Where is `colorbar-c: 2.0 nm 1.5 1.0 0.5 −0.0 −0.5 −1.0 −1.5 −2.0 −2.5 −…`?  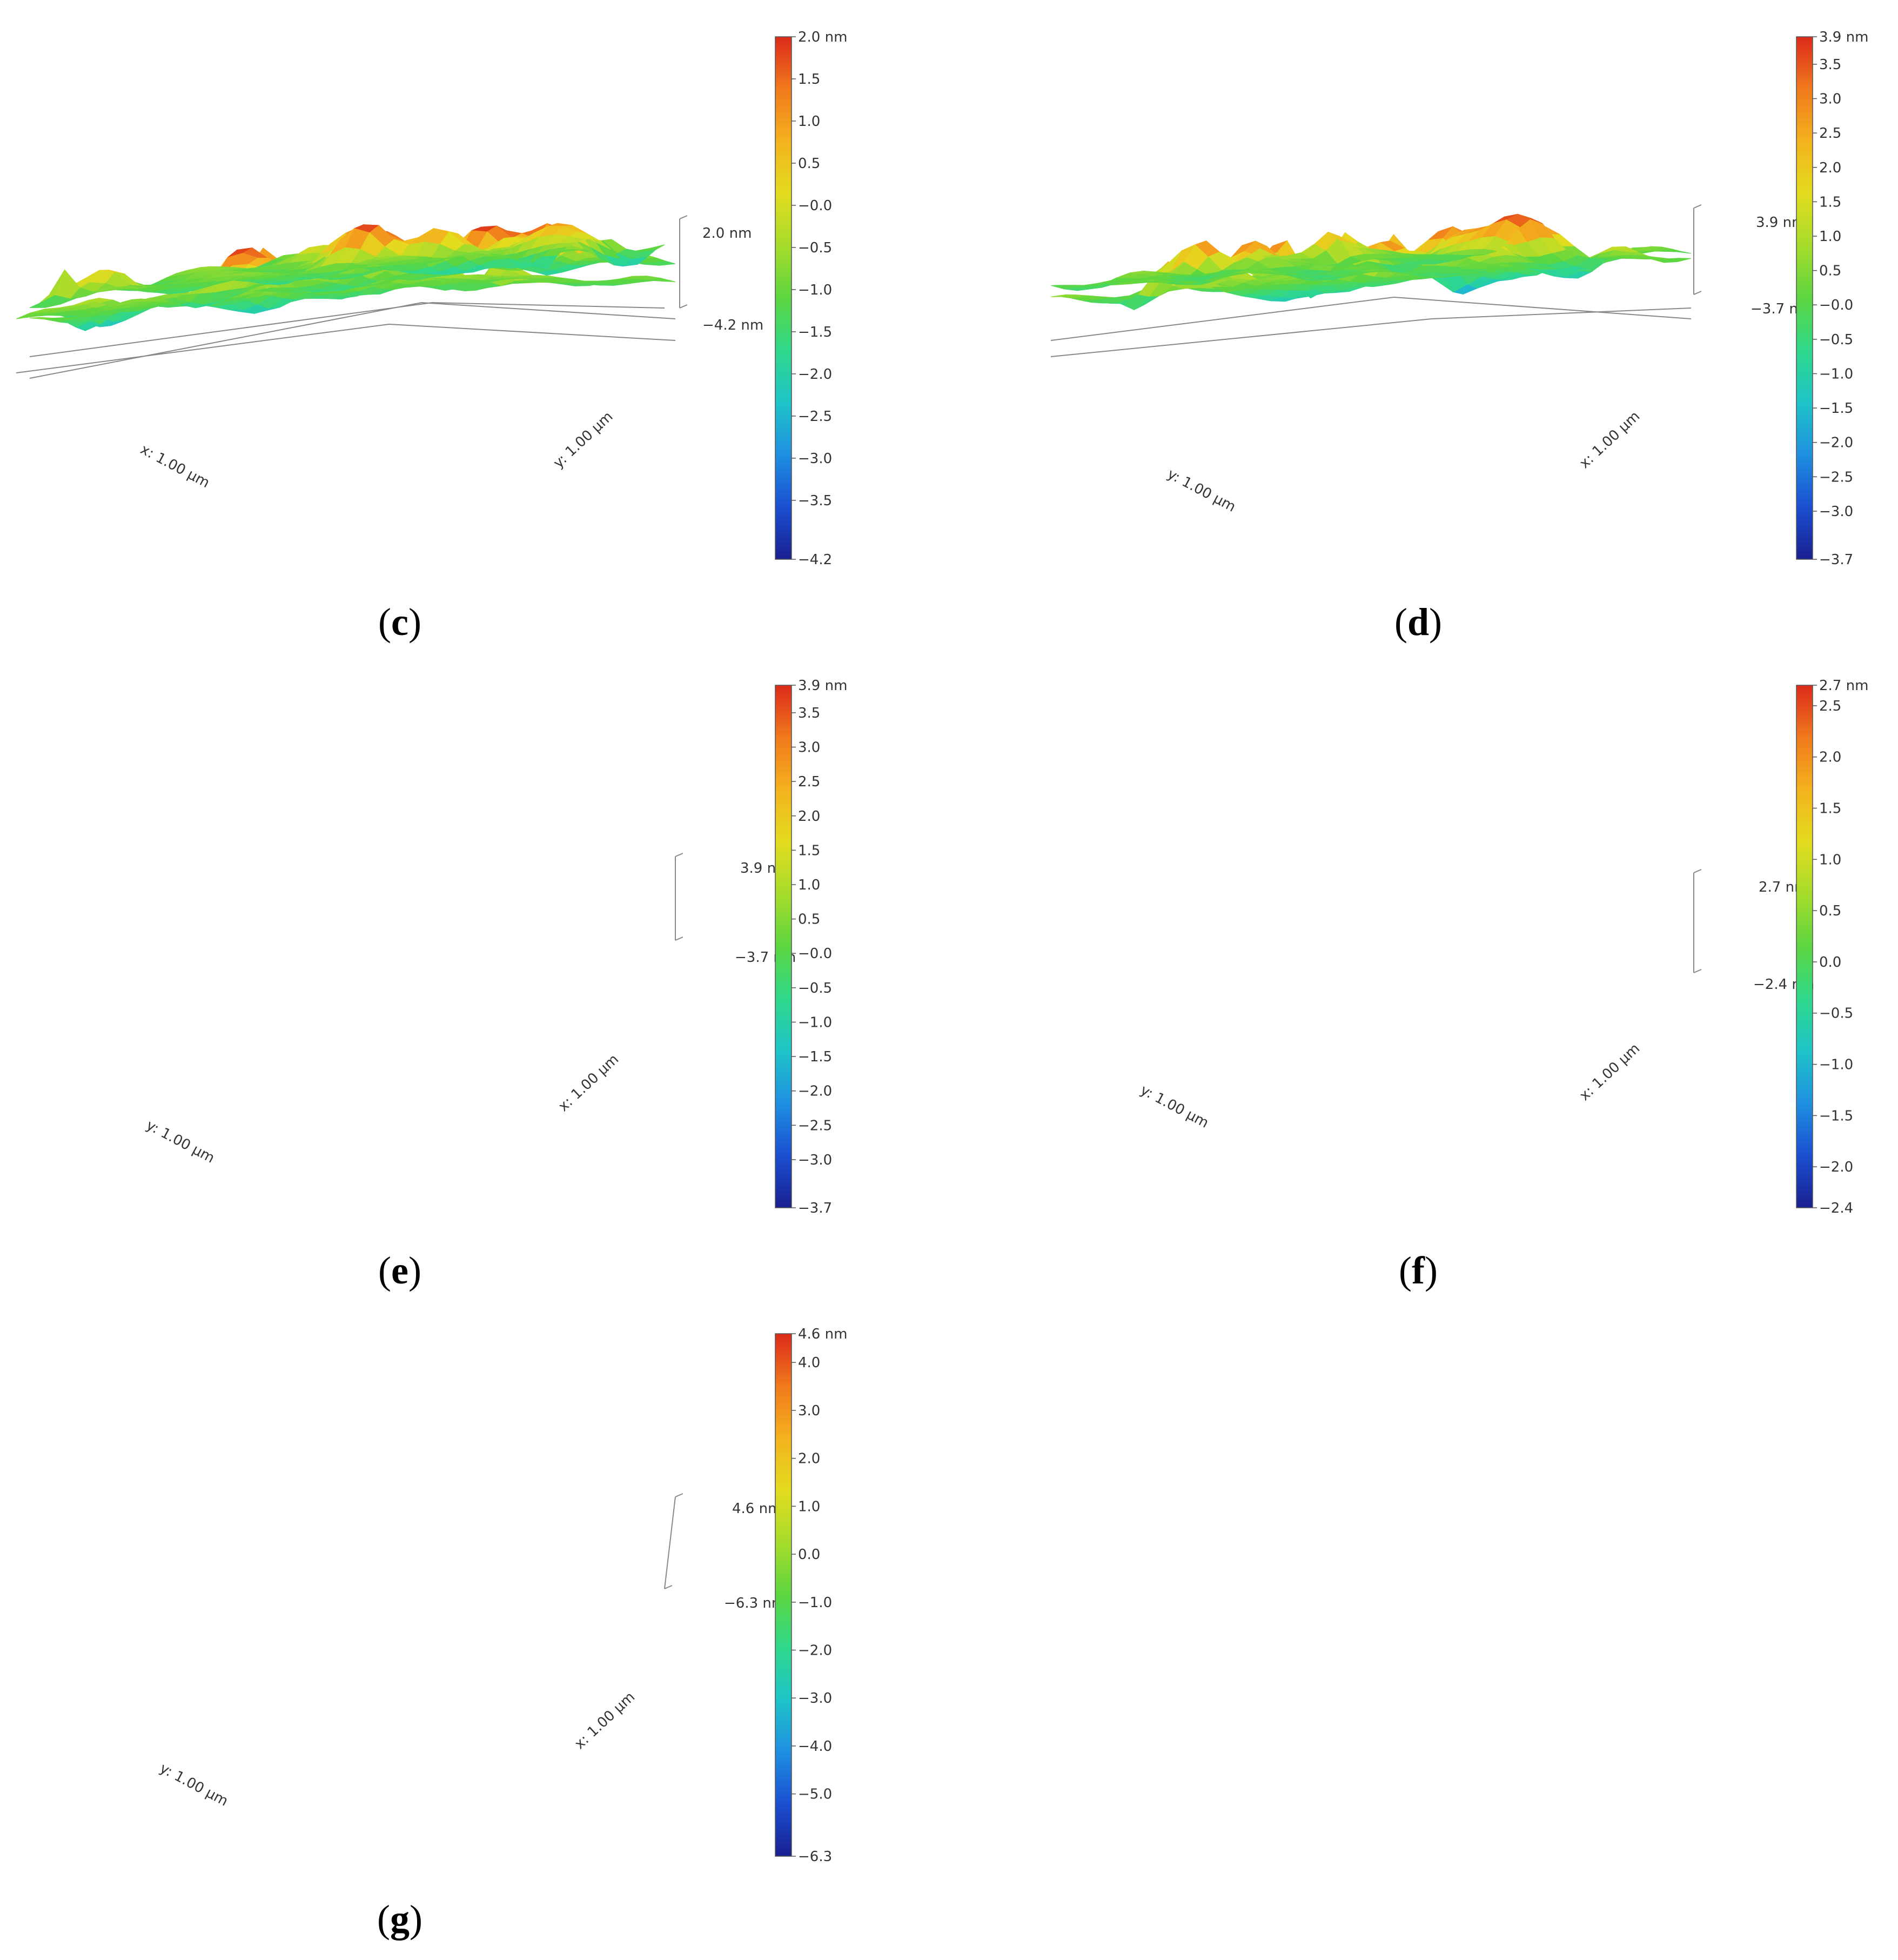 colorbar-c: 2.0 nm 1.5 1.0 0.5 −0.0 −0.5 −1.0 −1.5 −2.0 −2.5 −… is located at coordinates (811, 298).